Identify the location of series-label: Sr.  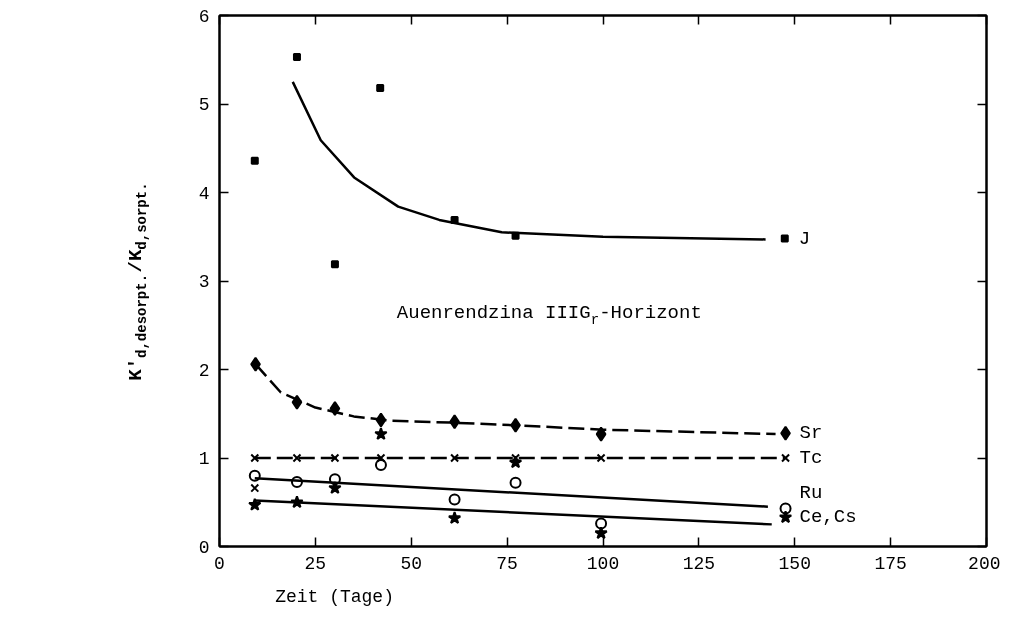
(811, 433).